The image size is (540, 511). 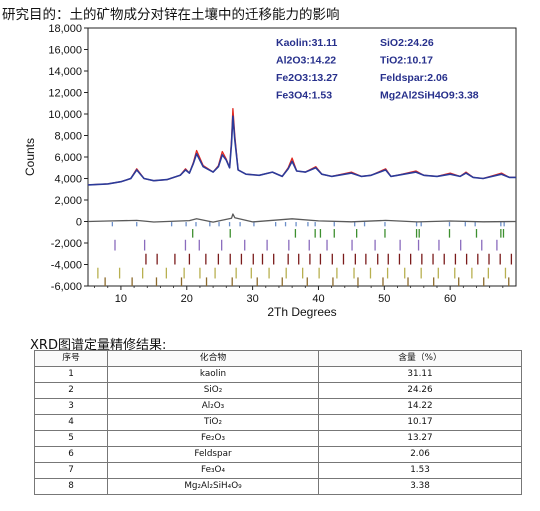 What do you see at coordinates (213, 438) in the screenshot?
I see `table-cell-compound: Fe₂O₃` at bounding box center [213, 438].